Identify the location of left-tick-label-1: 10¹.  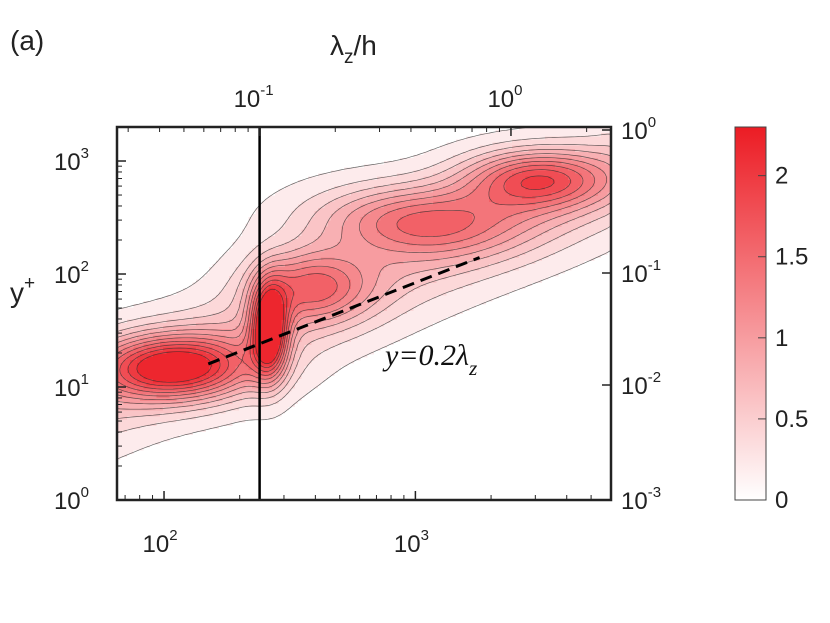
(71, 386).